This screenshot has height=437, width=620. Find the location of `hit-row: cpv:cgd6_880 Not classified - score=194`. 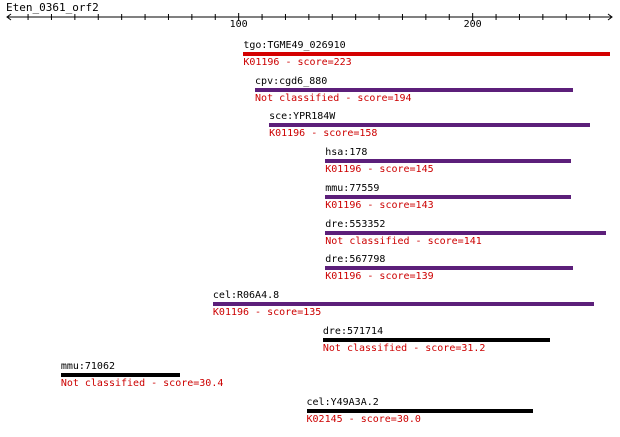

hit-row: cpv:cgd6_880 Not classified - score=194 is located at coordinates (310, 93).